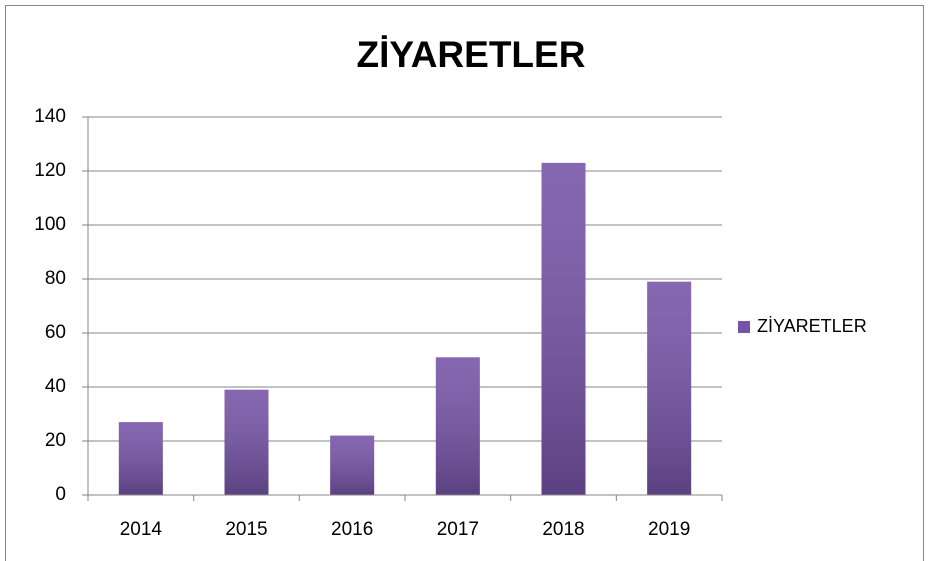  What do you see at coordinates (246, 529) in the screenshot?
I see `x-tick-label: 2015` at bounding box center [246, 529].